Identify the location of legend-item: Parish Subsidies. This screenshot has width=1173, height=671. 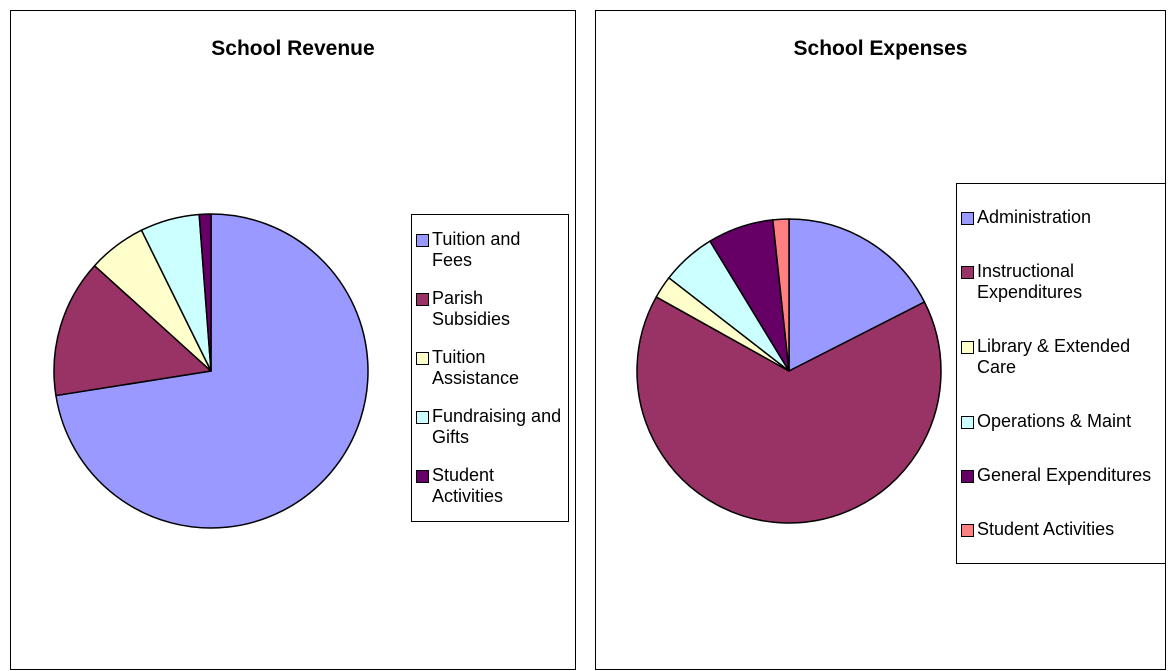
(490, 309).